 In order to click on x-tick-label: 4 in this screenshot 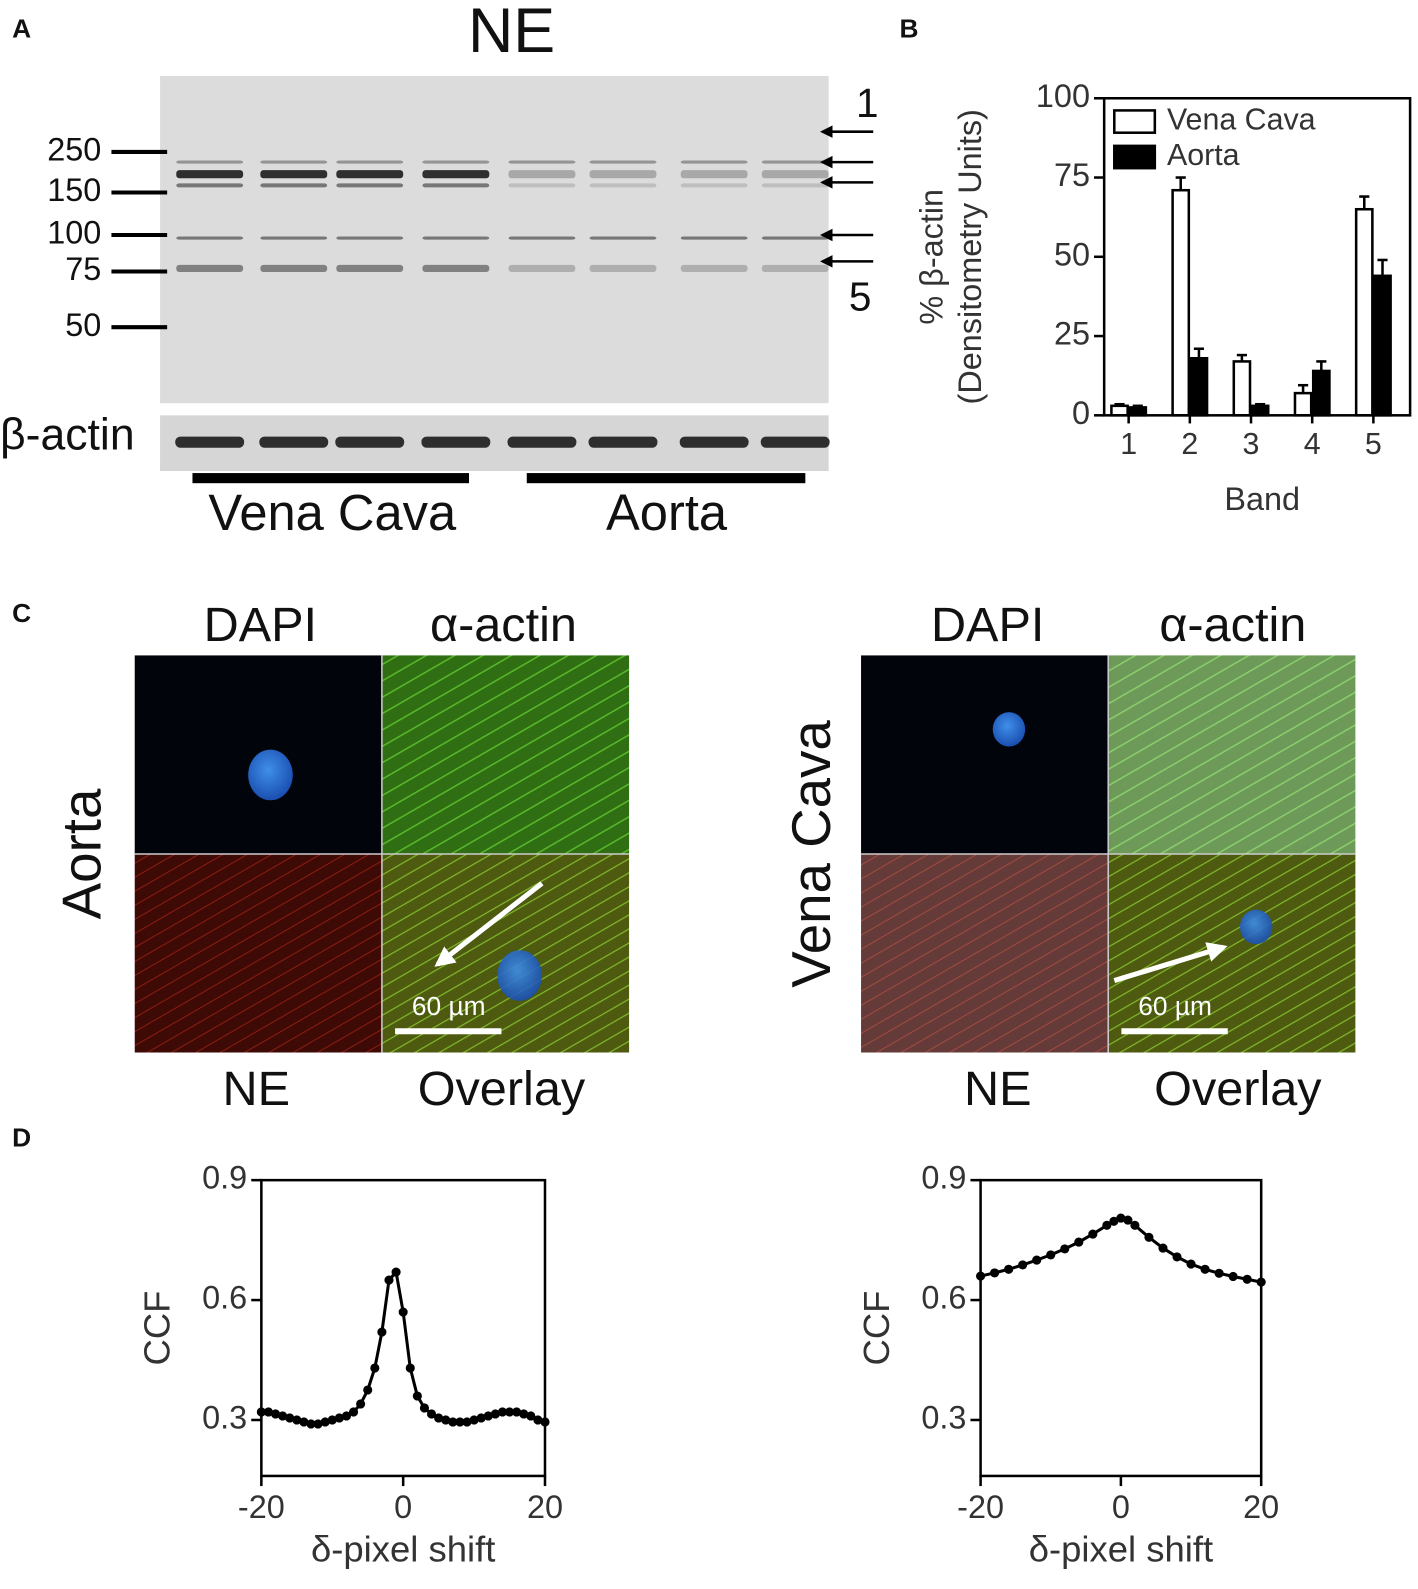, I will do `click(1312, 444)`.